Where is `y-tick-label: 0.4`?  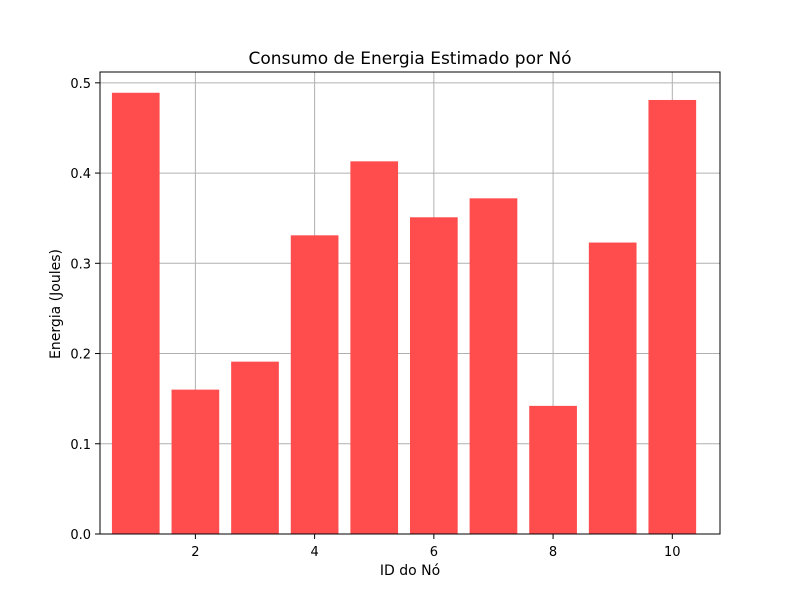
y-tick-label: 0.4 is located at coordinates (80, 174).